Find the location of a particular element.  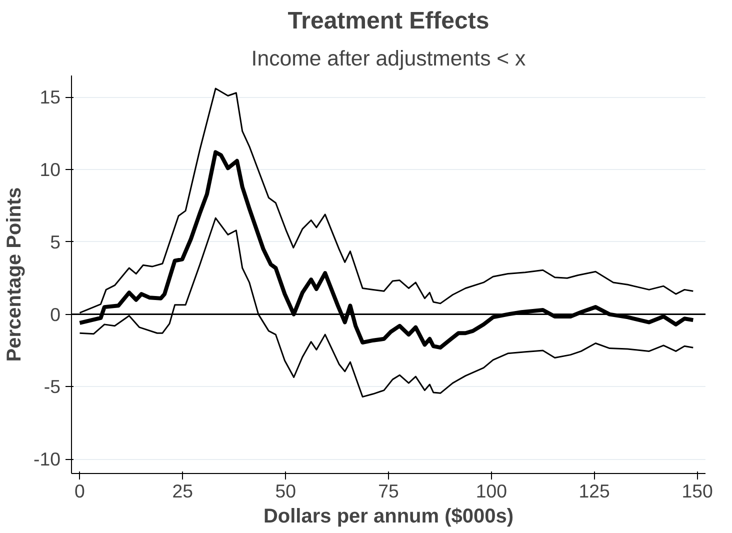

y-tick-label: 0 is located at coordinates (55, 314).